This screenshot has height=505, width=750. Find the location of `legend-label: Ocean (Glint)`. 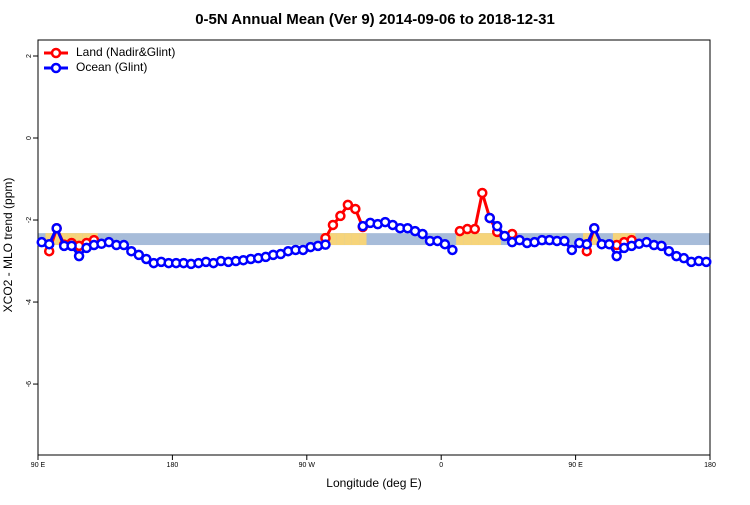

legend-label: Ocean (Glint) is located at coordinates (111, 67).